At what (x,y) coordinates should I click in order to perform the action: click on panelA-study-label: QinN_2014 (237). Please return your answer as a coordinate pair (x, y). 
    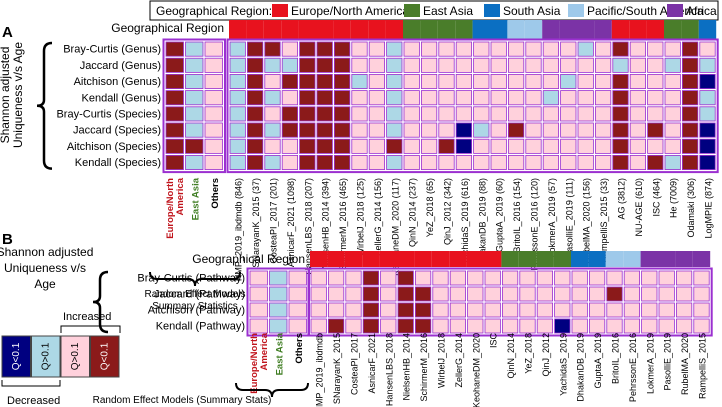
    Looking at the image, I should click on (413, 212).